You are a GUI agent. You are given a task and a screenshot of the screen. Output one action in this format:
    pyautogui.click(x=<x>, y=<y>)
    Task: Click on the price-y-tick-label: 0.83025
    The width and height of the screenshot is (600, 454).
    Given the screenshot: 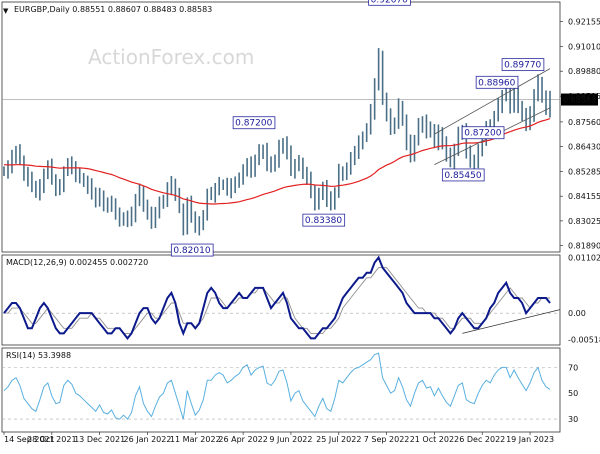 What is the action you would take?
    pyautogui.click(x=584, y=221)
    